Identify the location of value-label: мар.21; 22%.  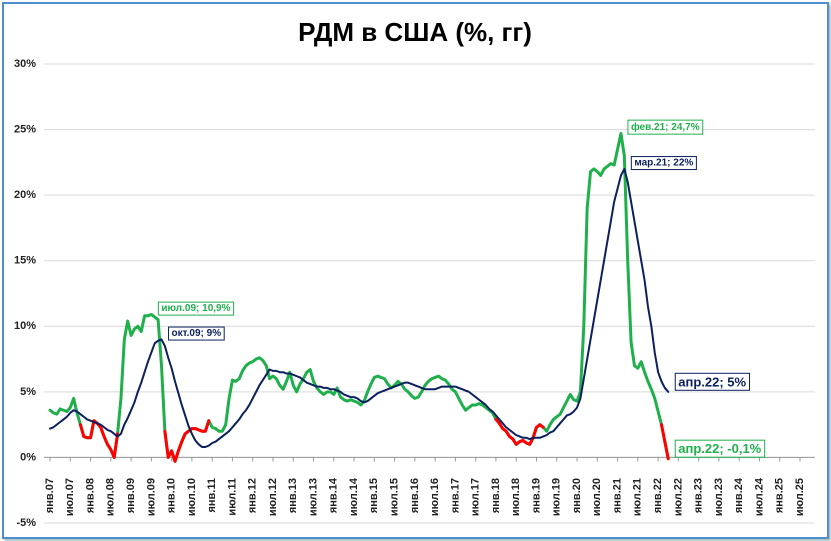
(663, 163).